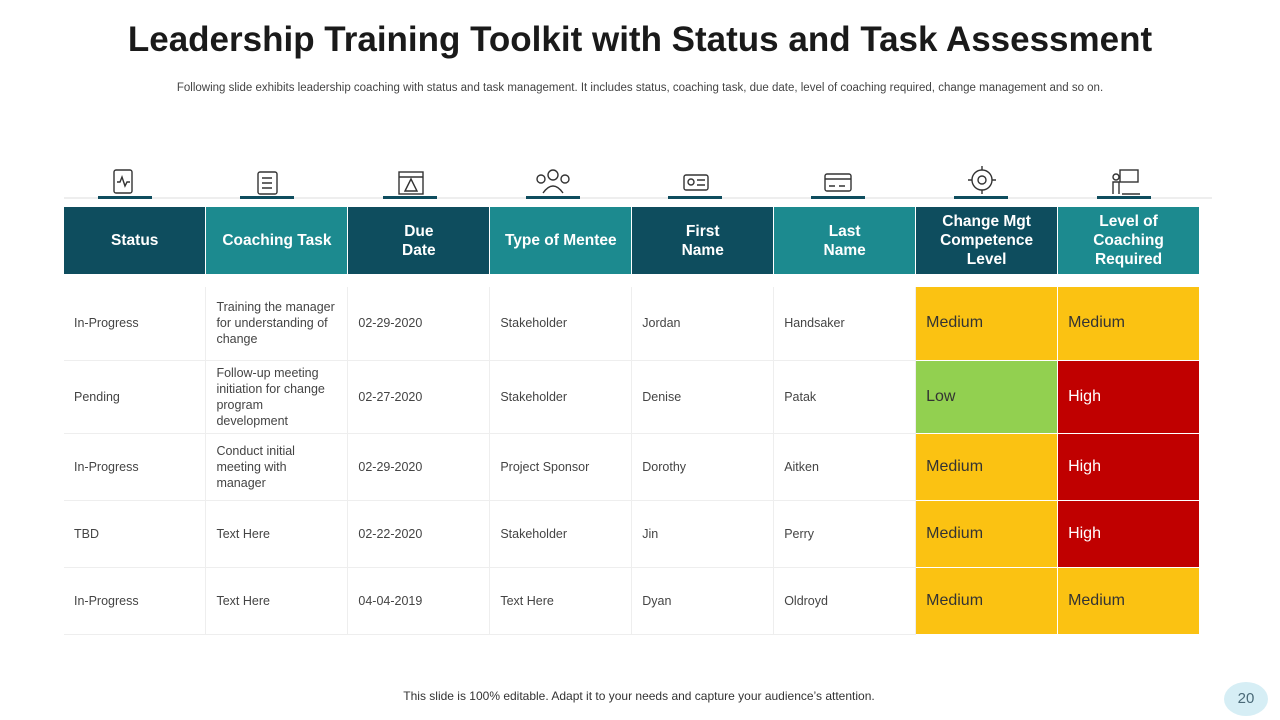  Describe the element at coordinates (845, 240) in the screenshot. I see `column-header: Last Name` at that location.